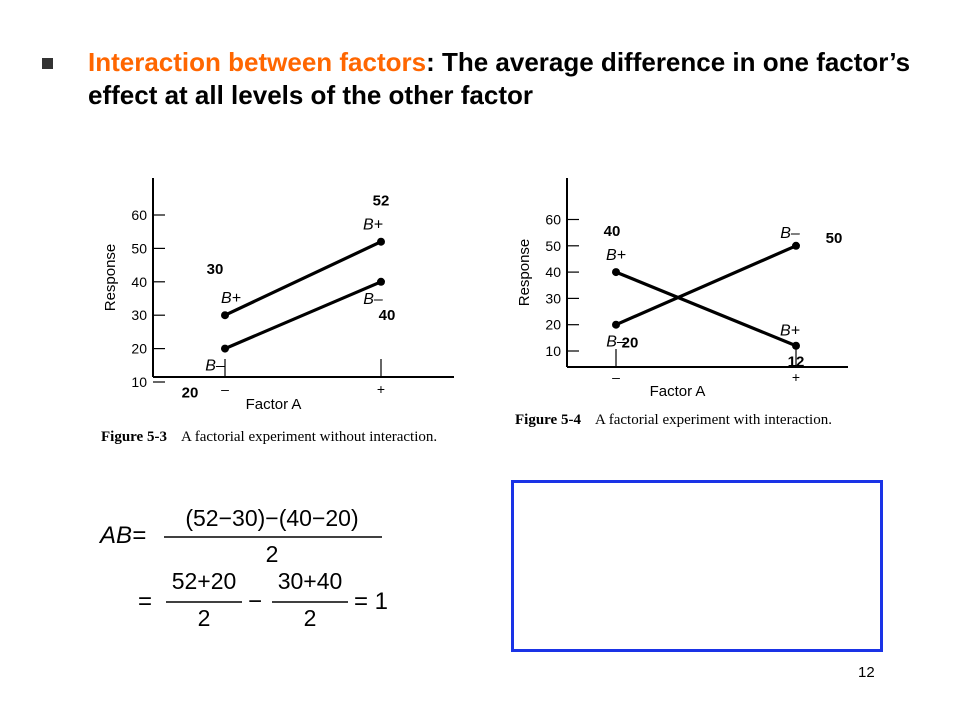 The height and width of the screenshot is (720, 960). I want to click on figure-5-3-number: Figure 5-3, so click(134, 437).